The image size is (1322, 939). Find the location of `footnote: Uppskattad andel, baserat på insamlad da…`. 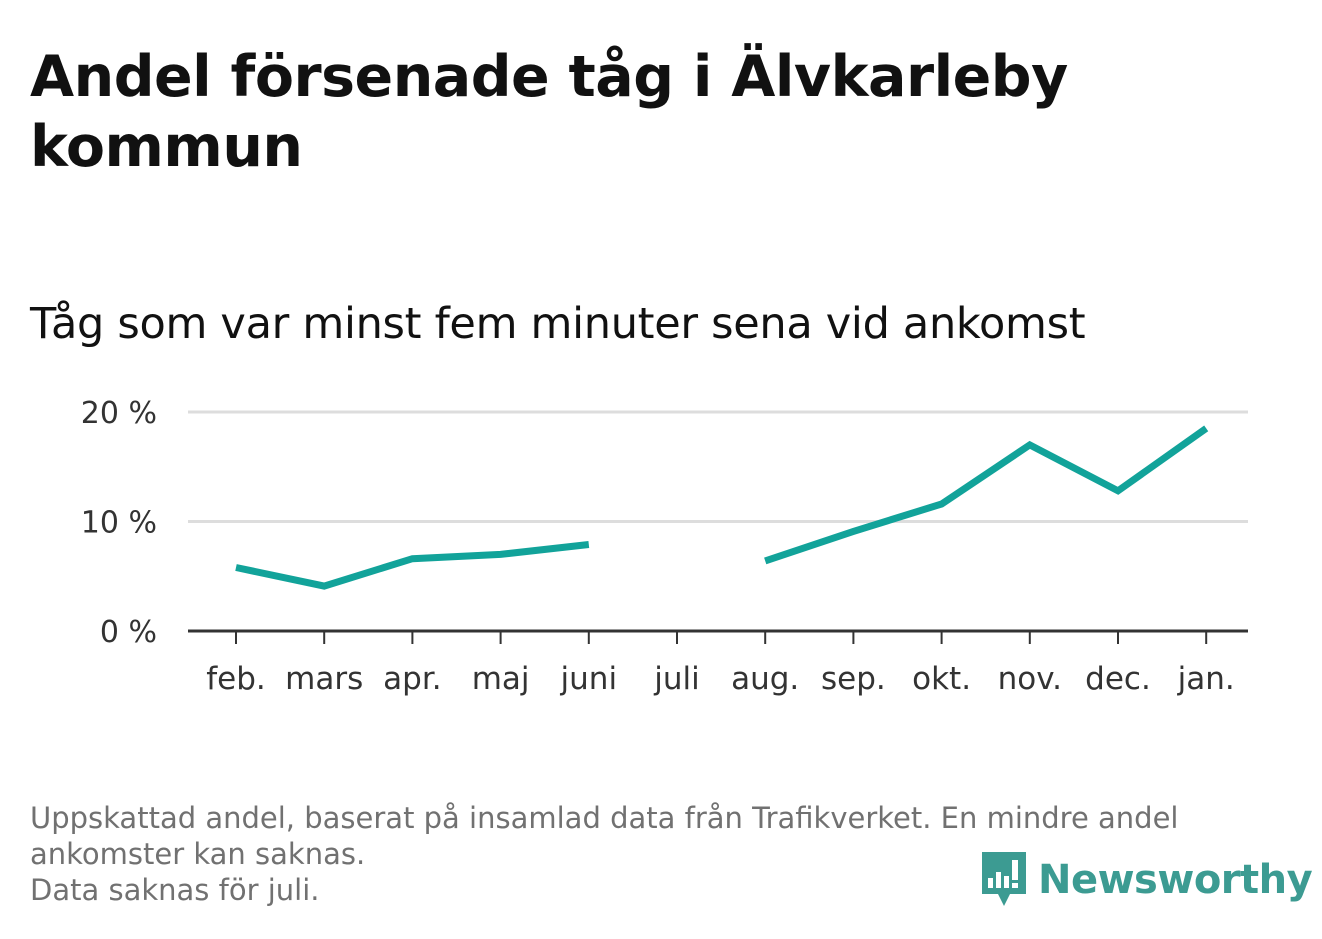

footnote: Uppskattad andel, baserat på insamlad da… is located at coordinates (660, 854).